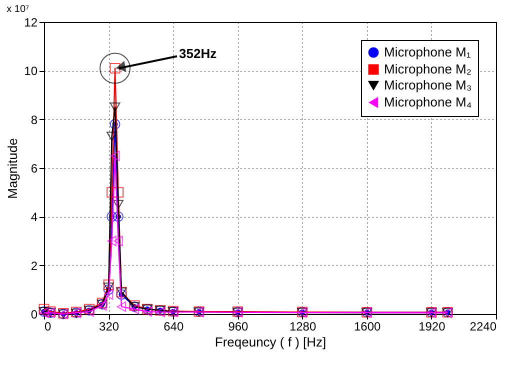 Image resolution: width=530 pixels, height=368 pixels. What do you see at coordinates (31, 23) in the screenshot?
I see `y-tick-label: 12` at bounding box center [31, 23].